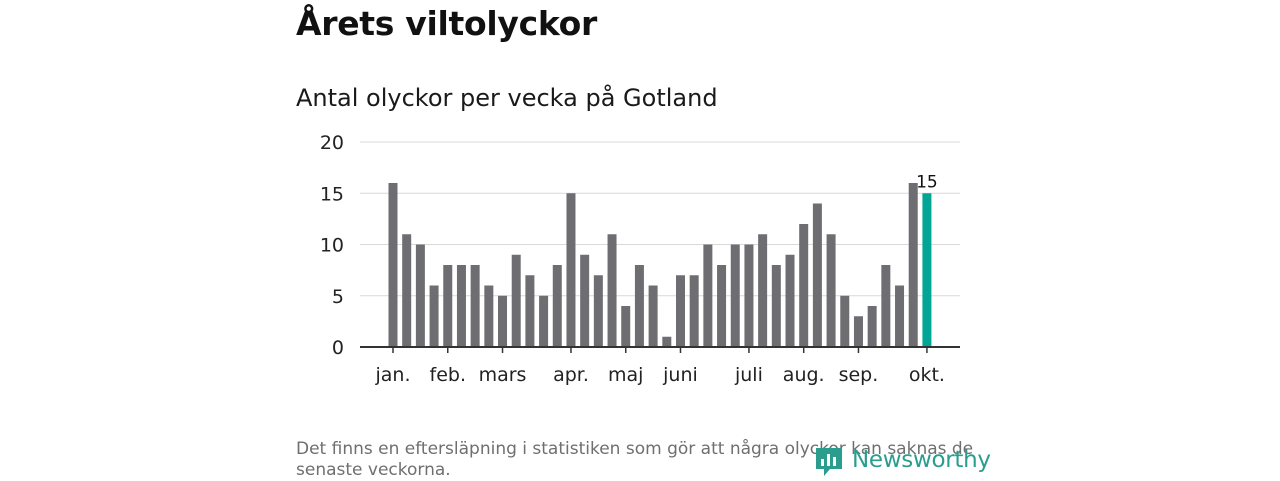  What do you see at coordinates (859, 375) in the screenshot?
I see `x-tick-label: sep.` at bounding box center [859, 375].